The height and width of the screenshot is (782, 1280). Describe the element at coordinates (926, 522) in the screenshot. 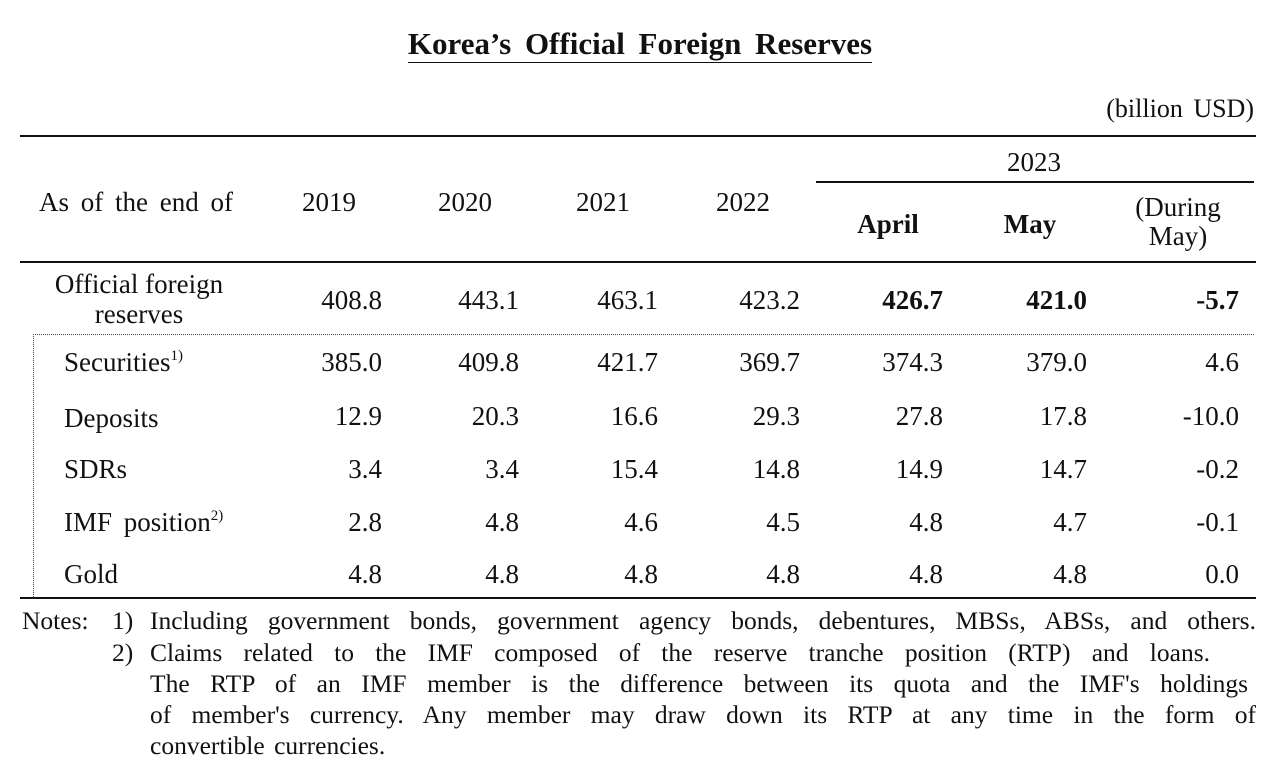

I see `imf-april: 4.8` at that location.